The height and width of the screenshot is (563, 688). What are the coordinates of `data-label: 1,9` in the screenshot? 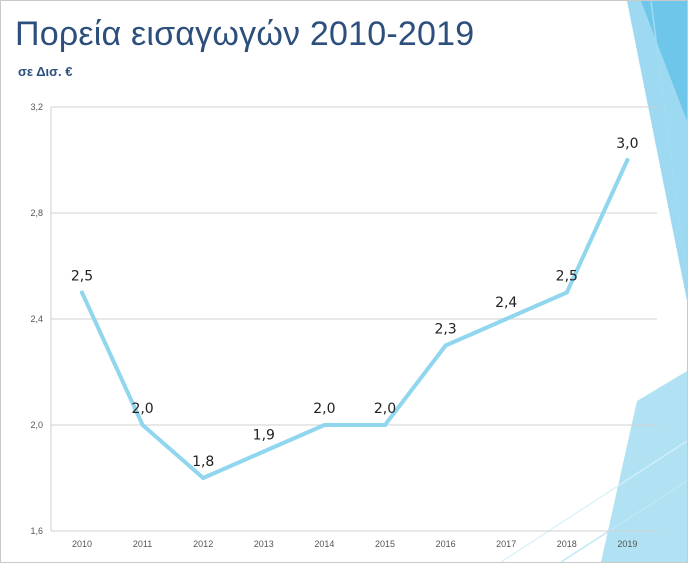 It's located at (264, 436).